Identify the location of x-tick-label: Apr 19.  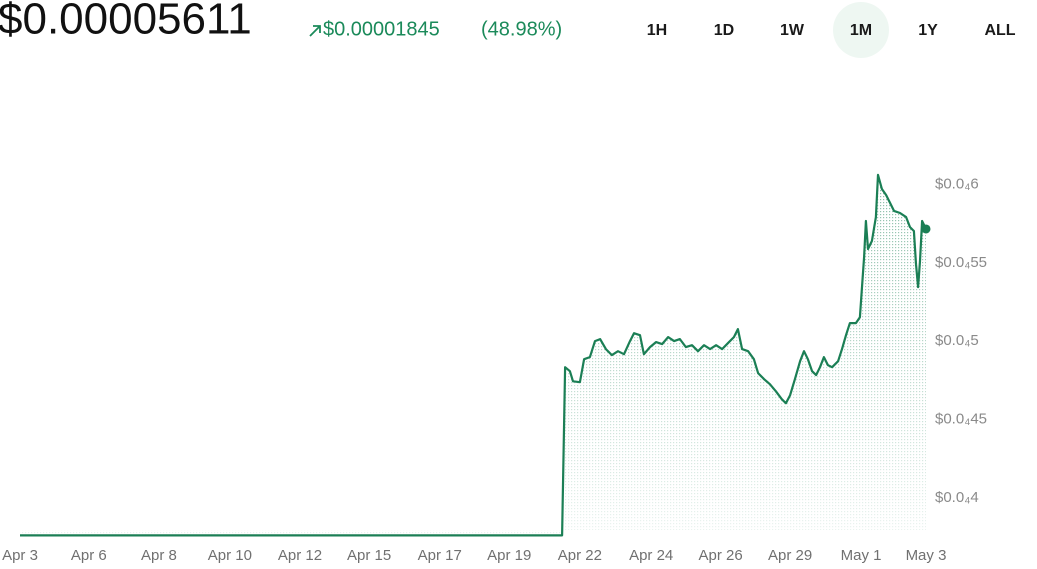
(509, 555).